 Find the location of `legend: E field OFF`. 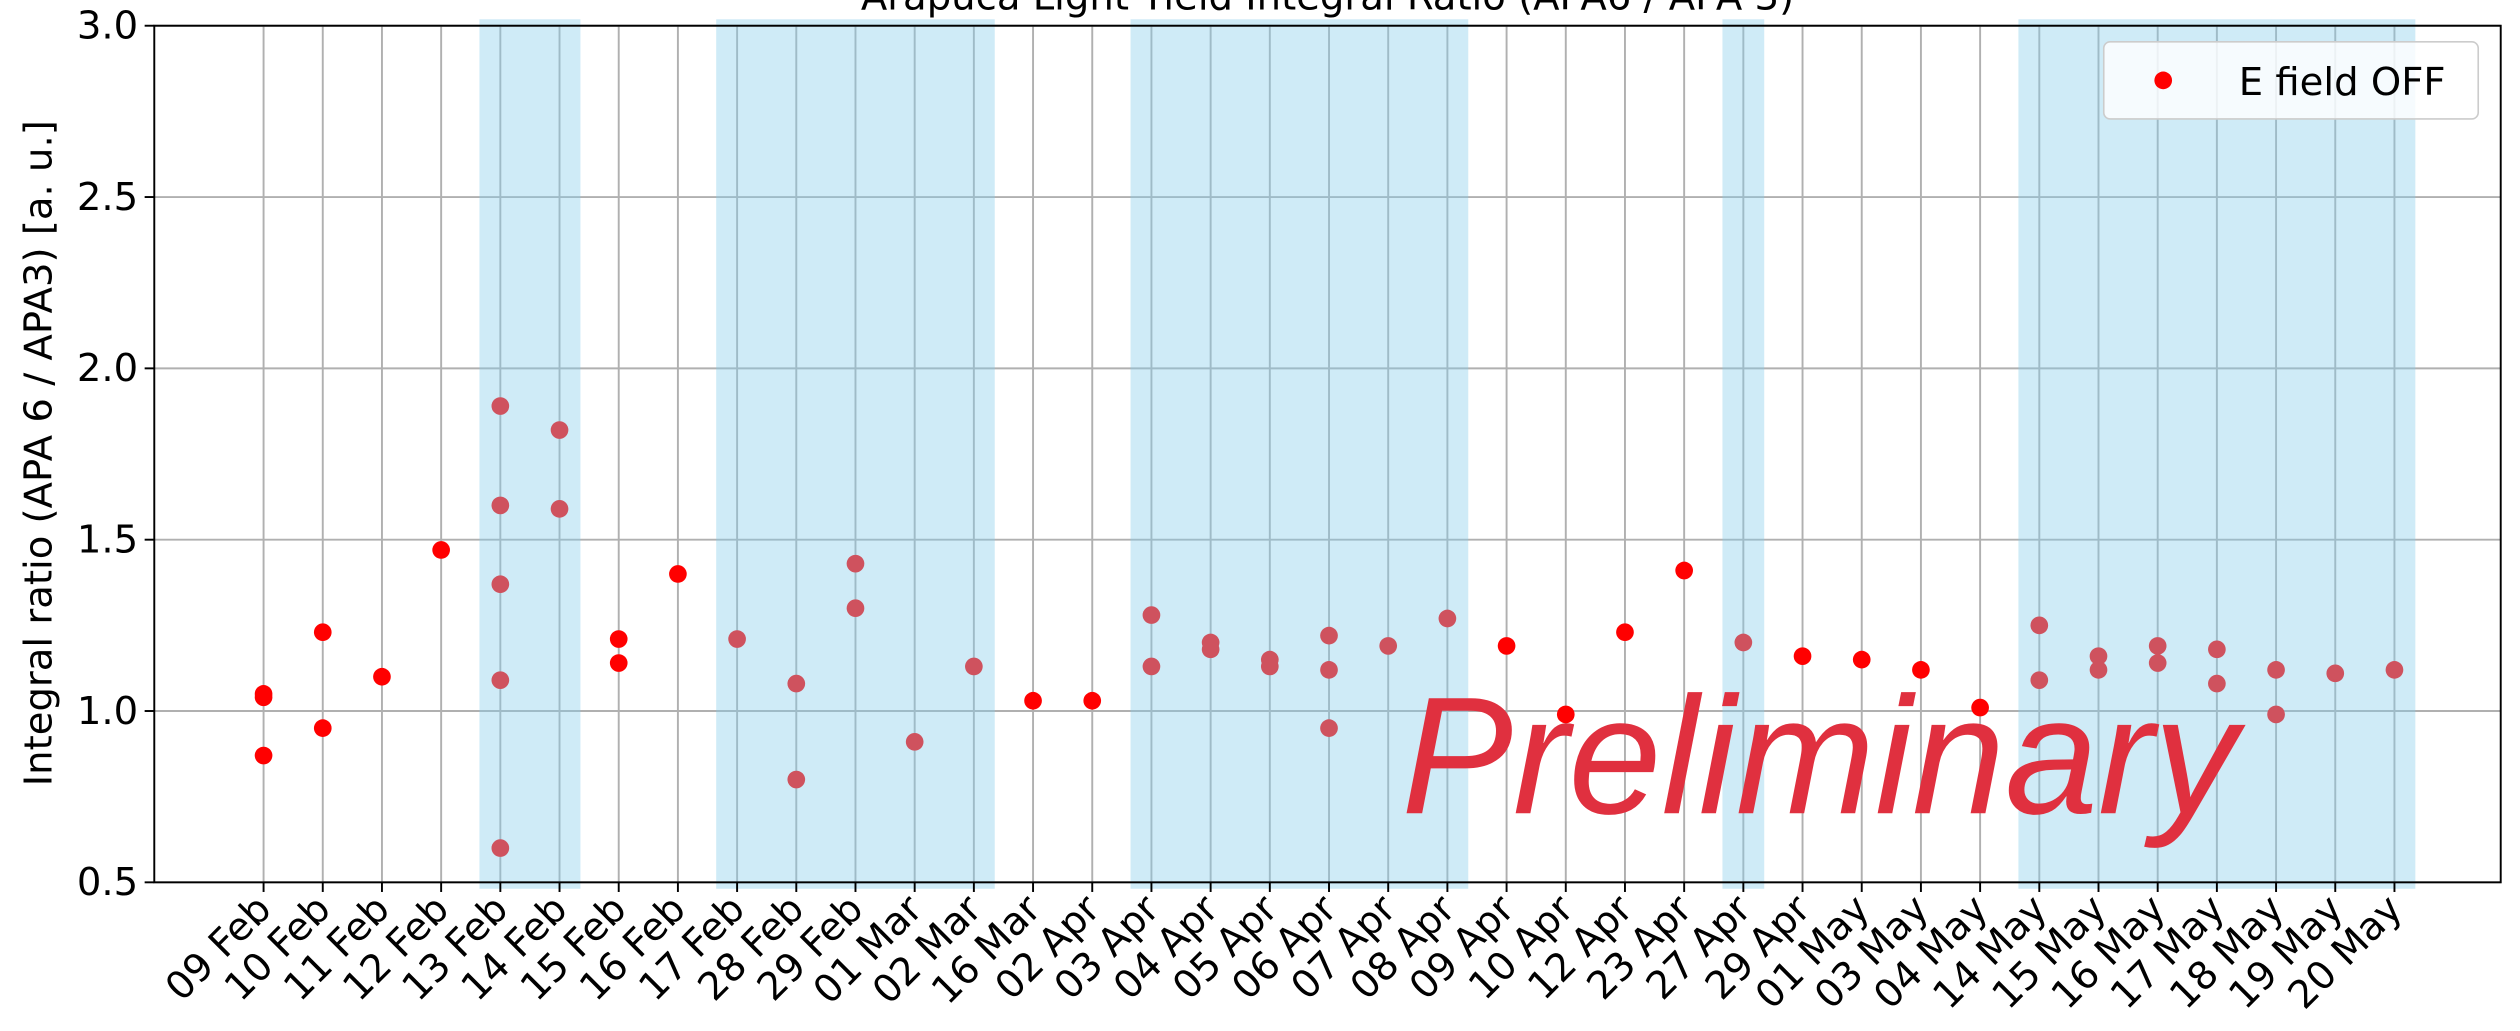

legend: E field OFF is located at coordinates (2291, 80).